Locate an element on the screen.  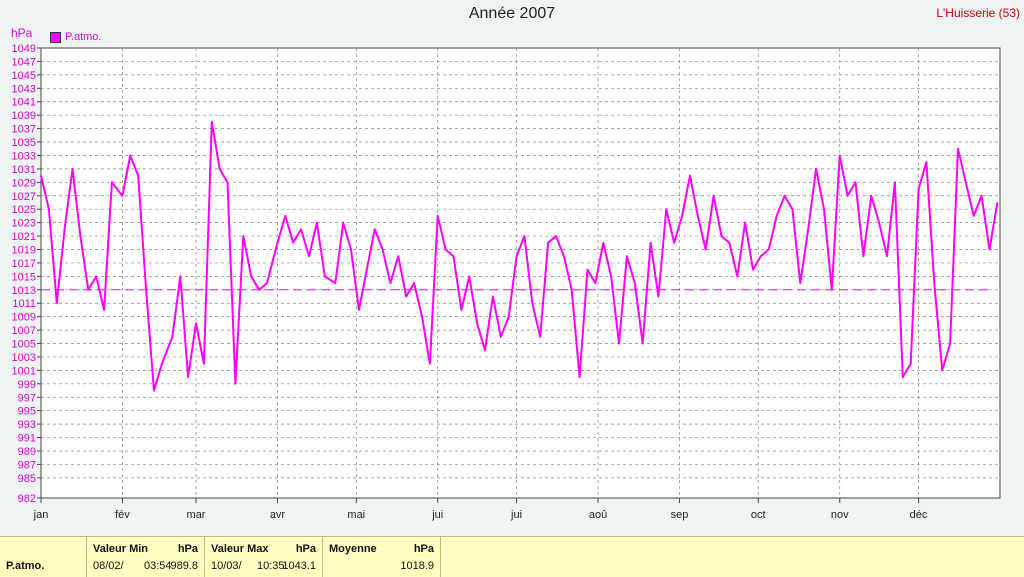
legend: P.atmo. is located at coordinates (76, 37).